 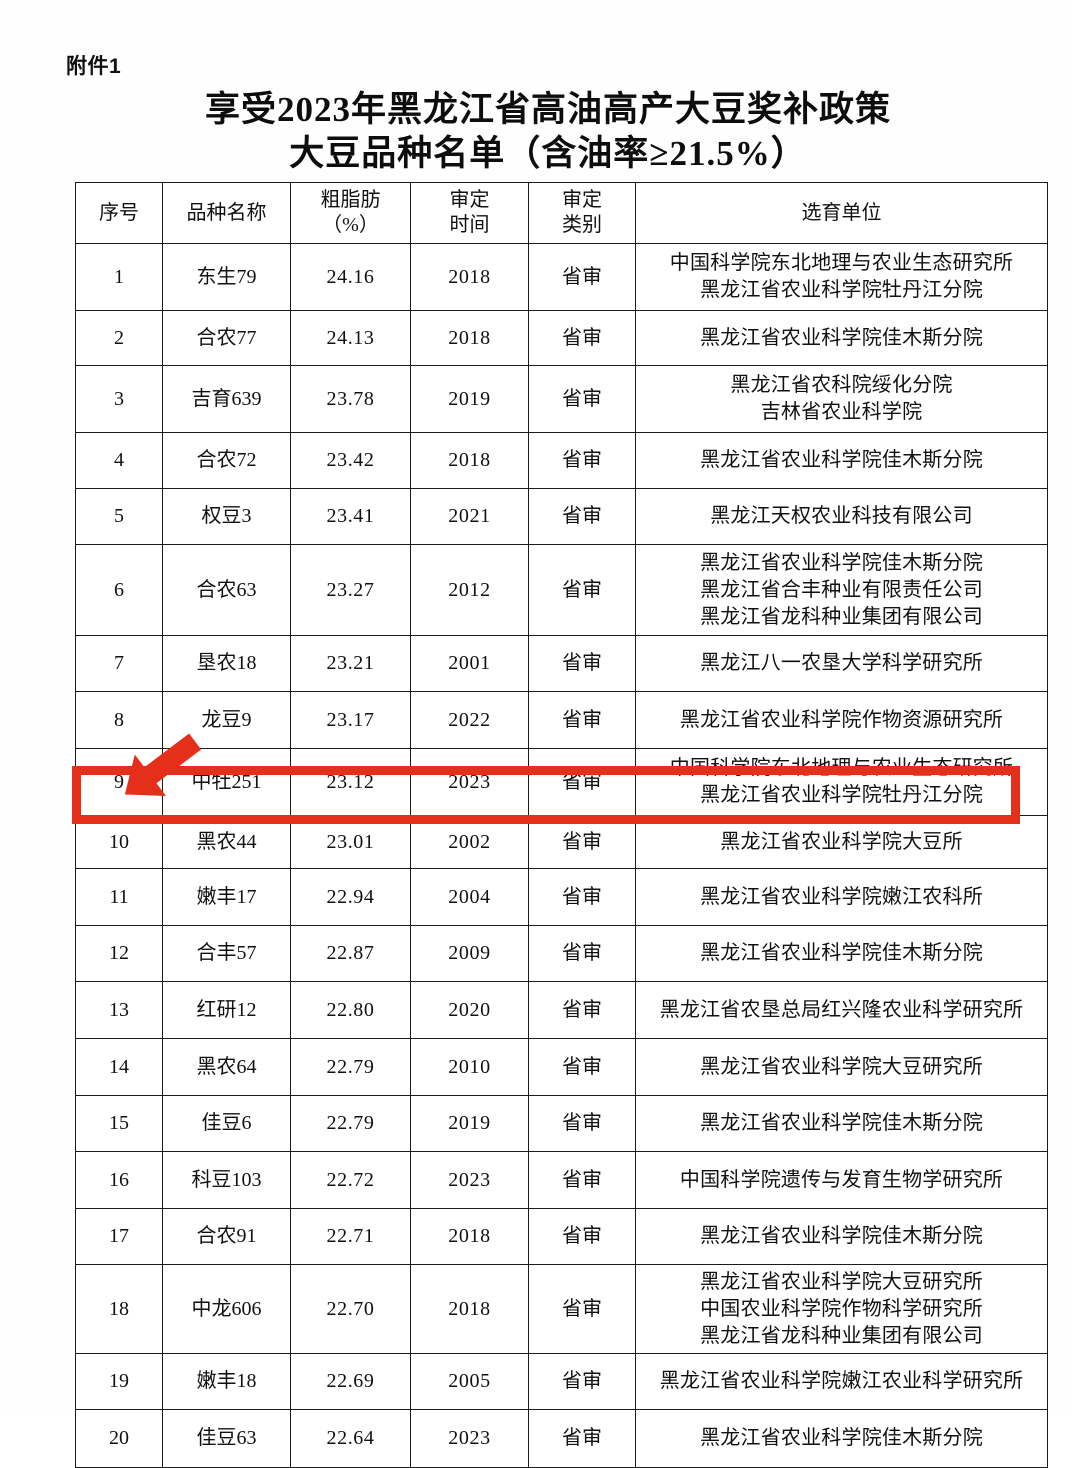 What do you see at coordinates (226, 338) in the screenshot?
I see `cell-variety-name: 合农77` at bounding box center [226, 338].